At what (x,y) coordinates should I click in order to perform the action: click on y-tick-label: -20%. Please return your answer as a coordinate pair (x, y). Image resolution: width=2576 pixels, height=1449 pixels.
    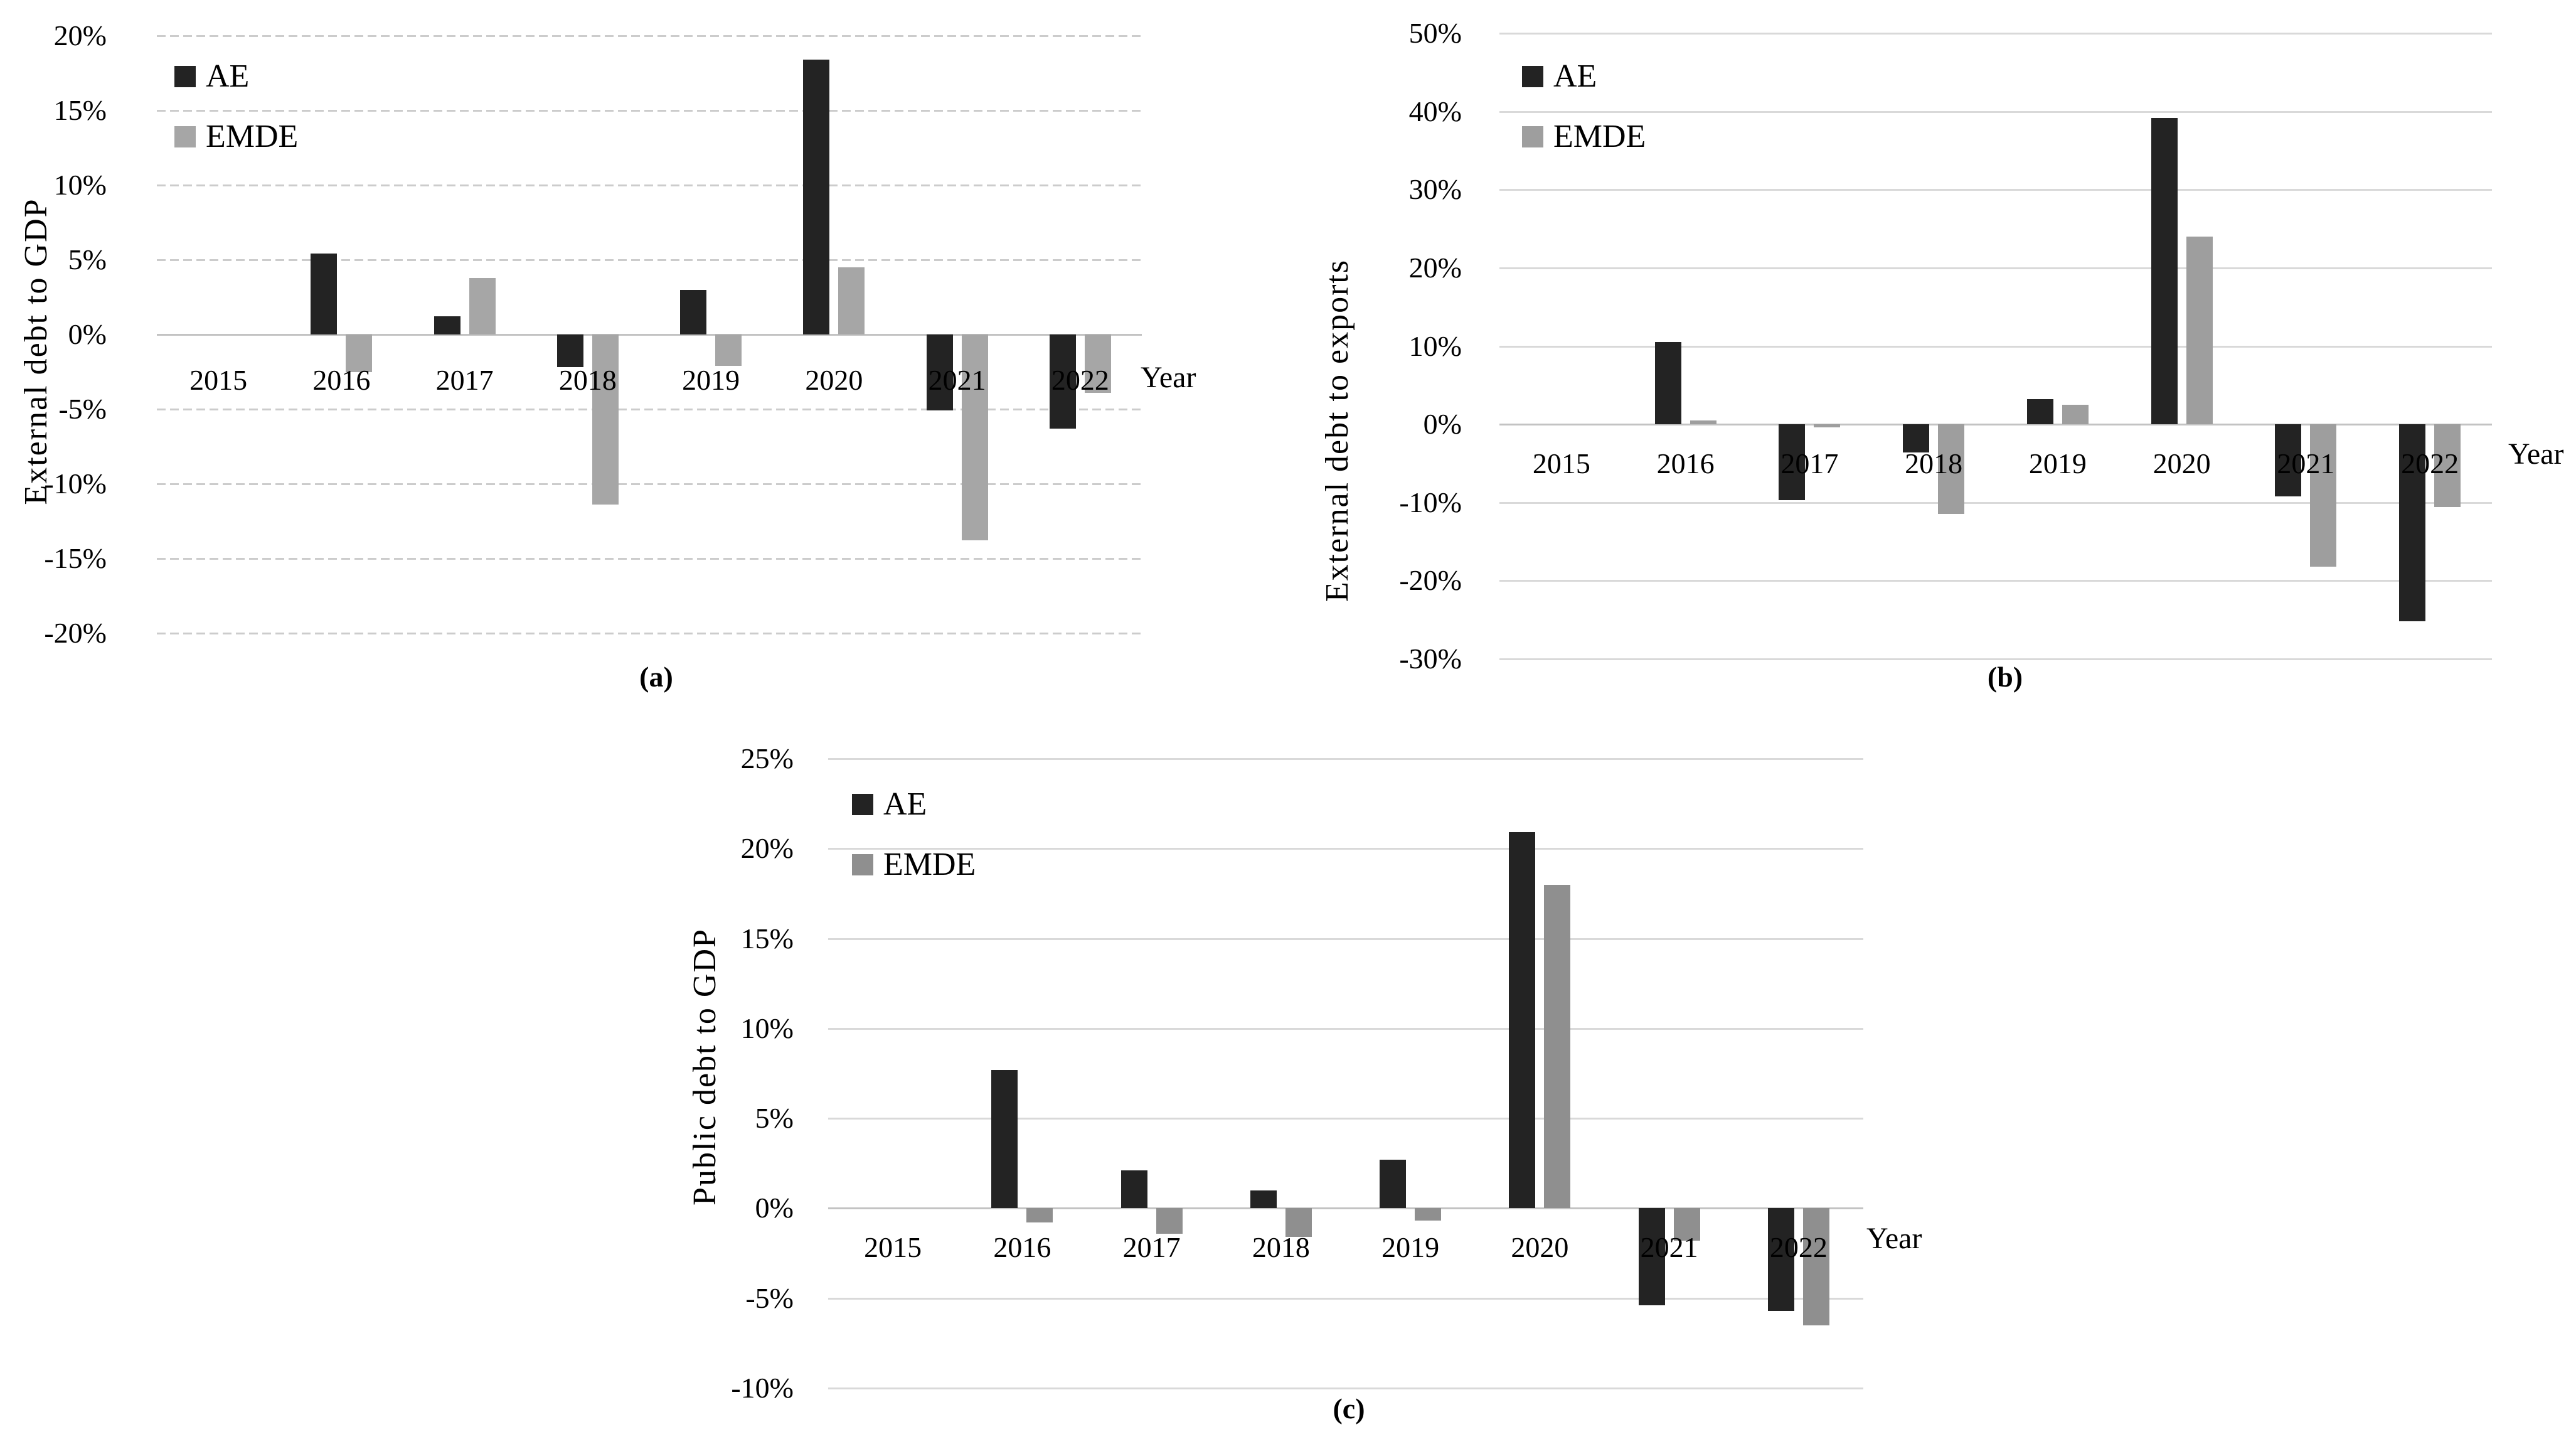
    Looking at the image, I should click on (75, 633).